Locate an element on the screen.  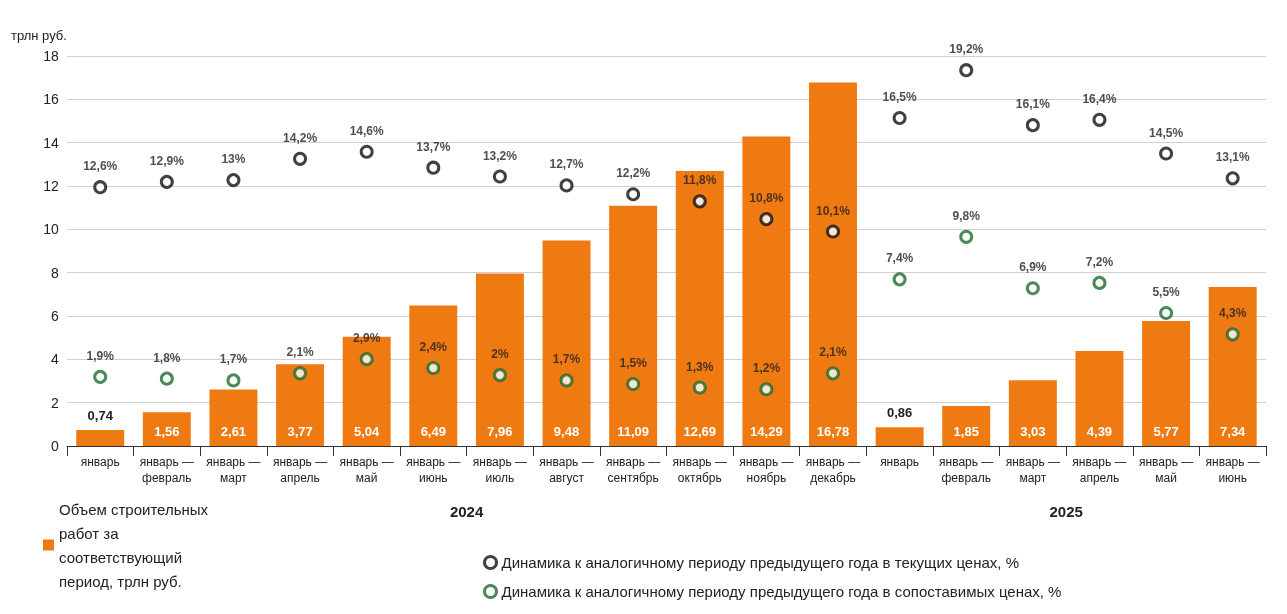
data-label: 1,3% is located at coordinates (700, 366).